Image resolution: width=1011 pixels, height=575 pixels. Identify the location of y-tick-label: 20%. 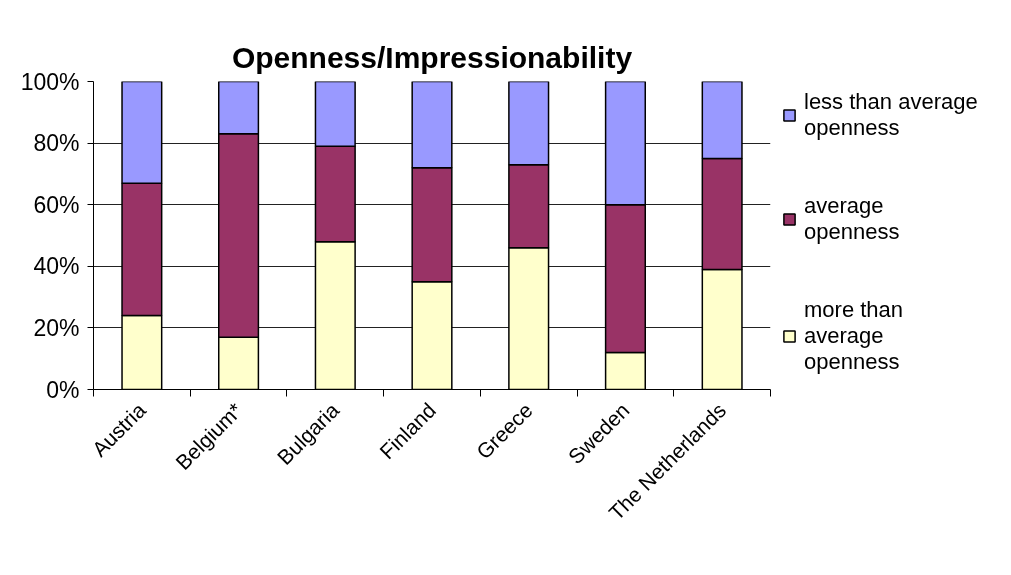
(56, 327).